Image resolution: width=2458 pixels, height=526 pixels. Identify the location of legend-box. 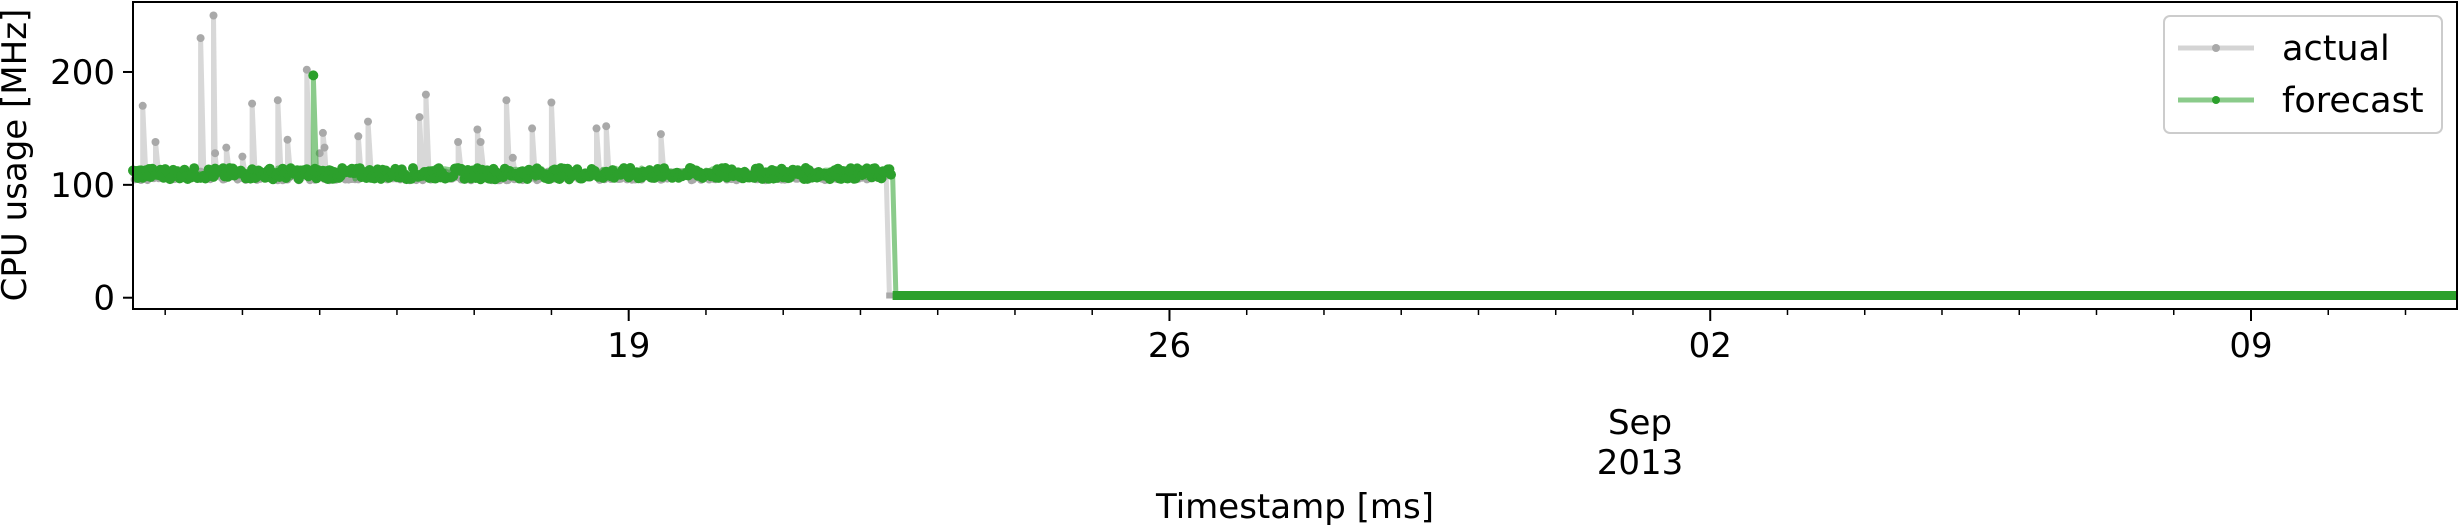
(2303, 74).